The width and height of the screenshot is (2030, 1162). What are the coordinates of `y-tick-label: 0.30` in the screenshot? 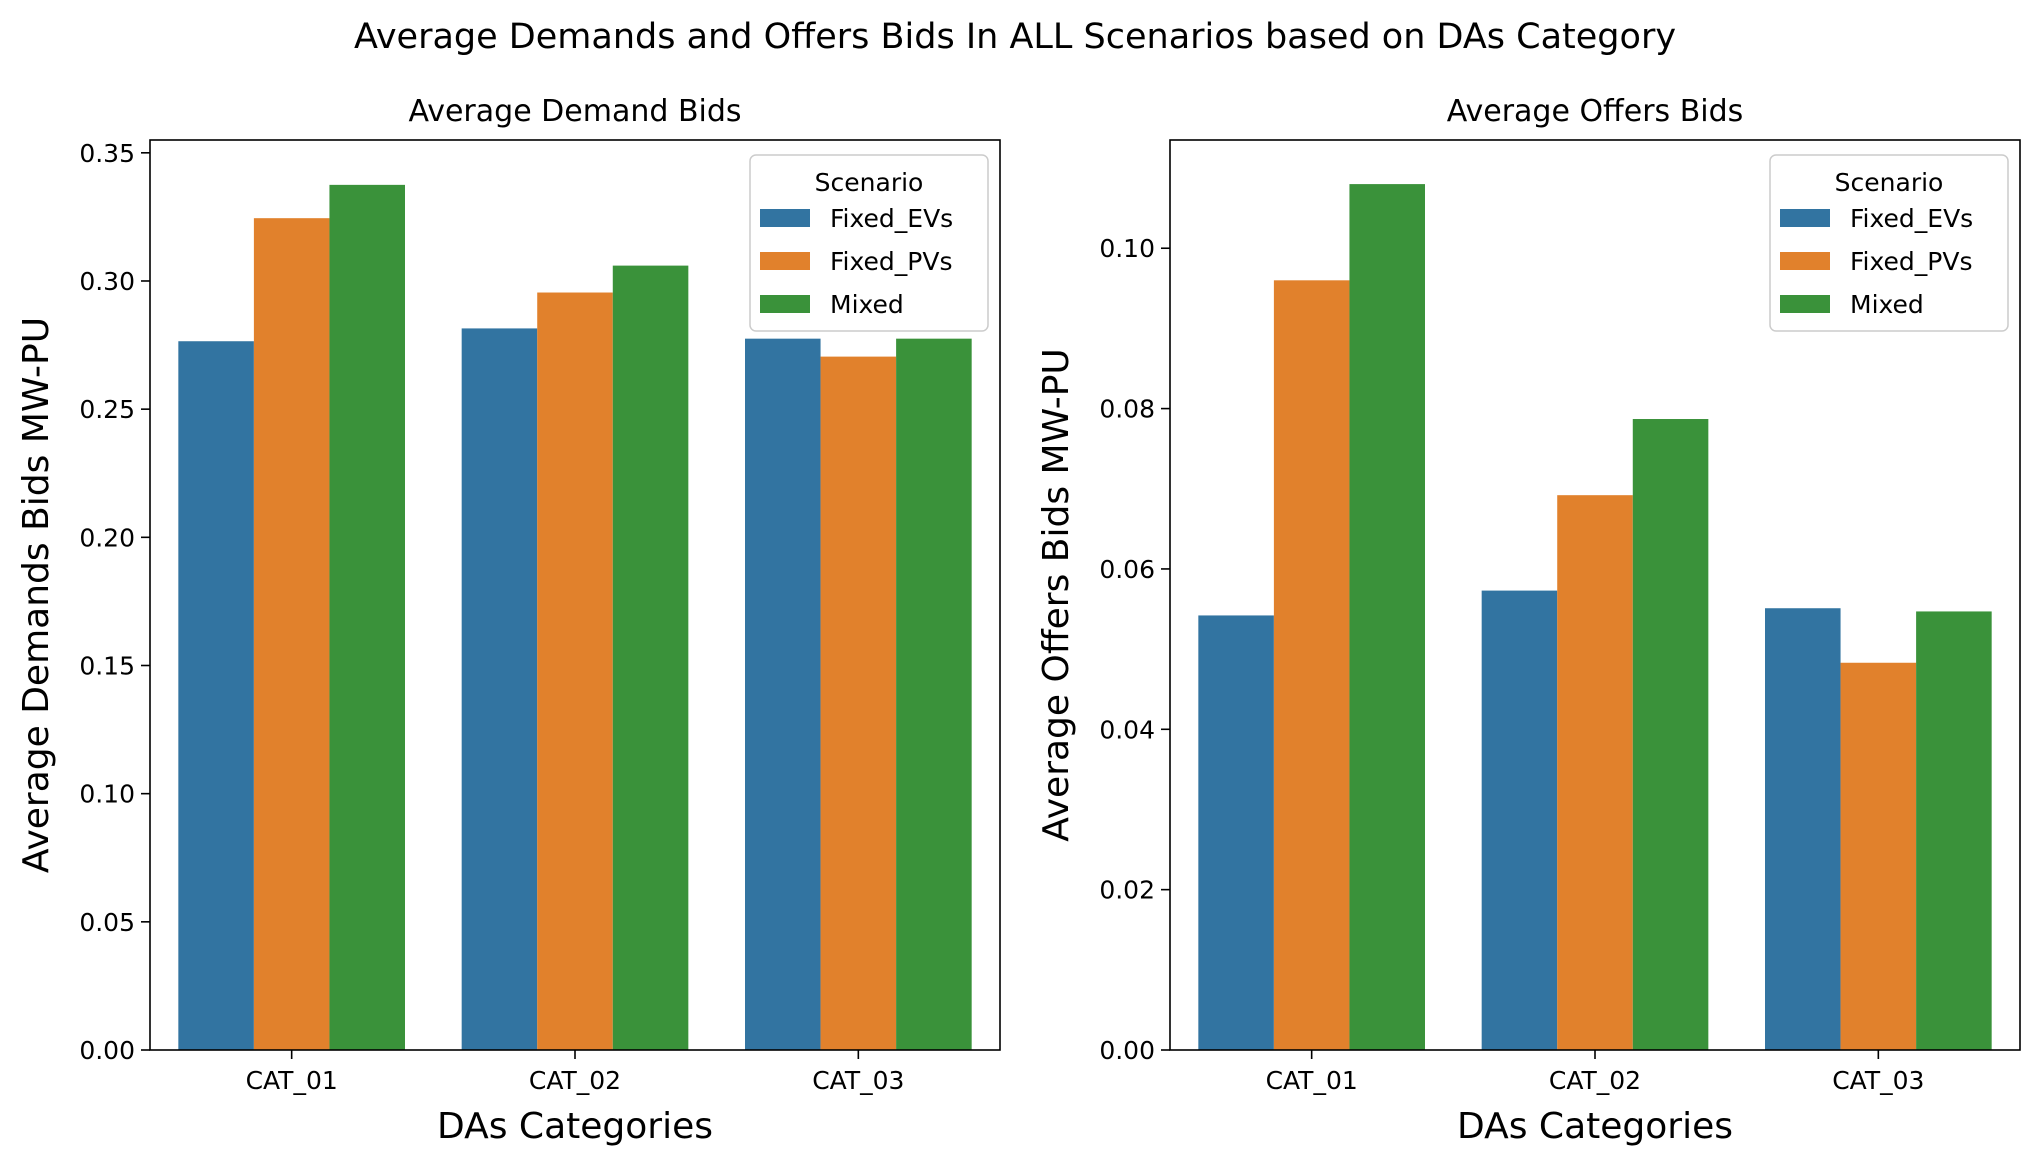 It's located at (107, 281).